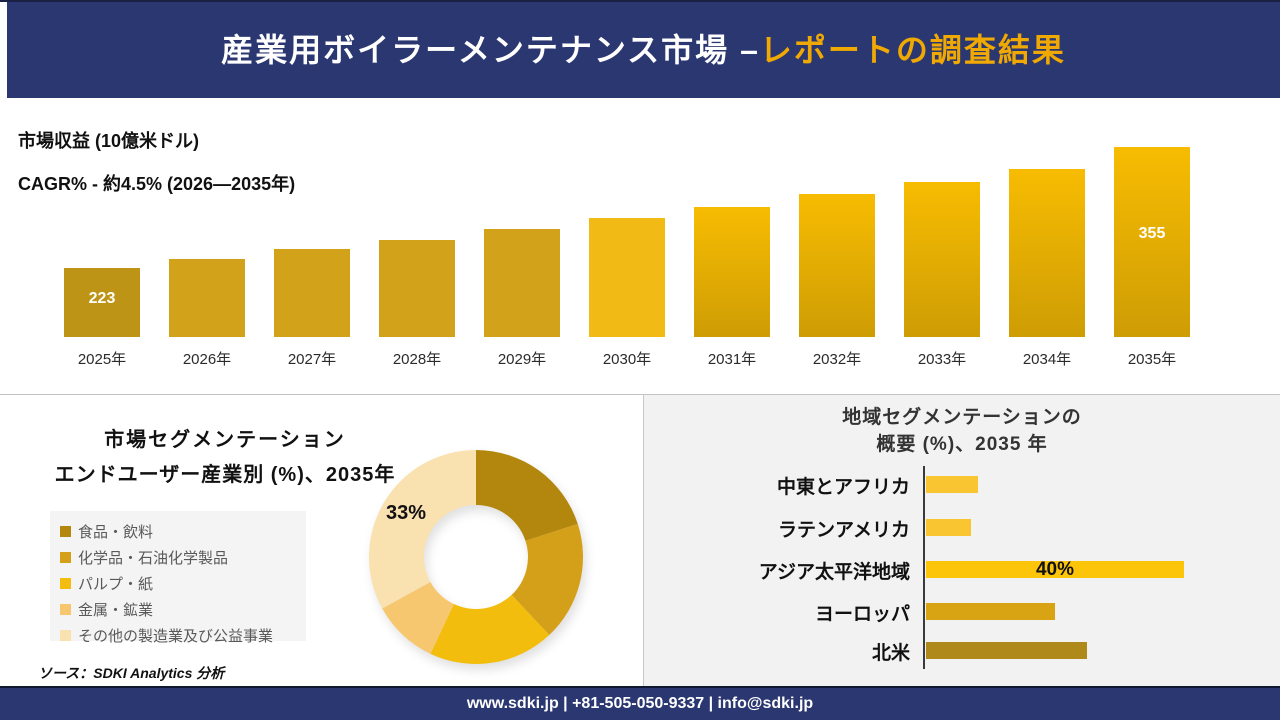 This screenshot has height=720, width=1280. I want to click on legend-label: パルプ・紙, so click(116, 584).